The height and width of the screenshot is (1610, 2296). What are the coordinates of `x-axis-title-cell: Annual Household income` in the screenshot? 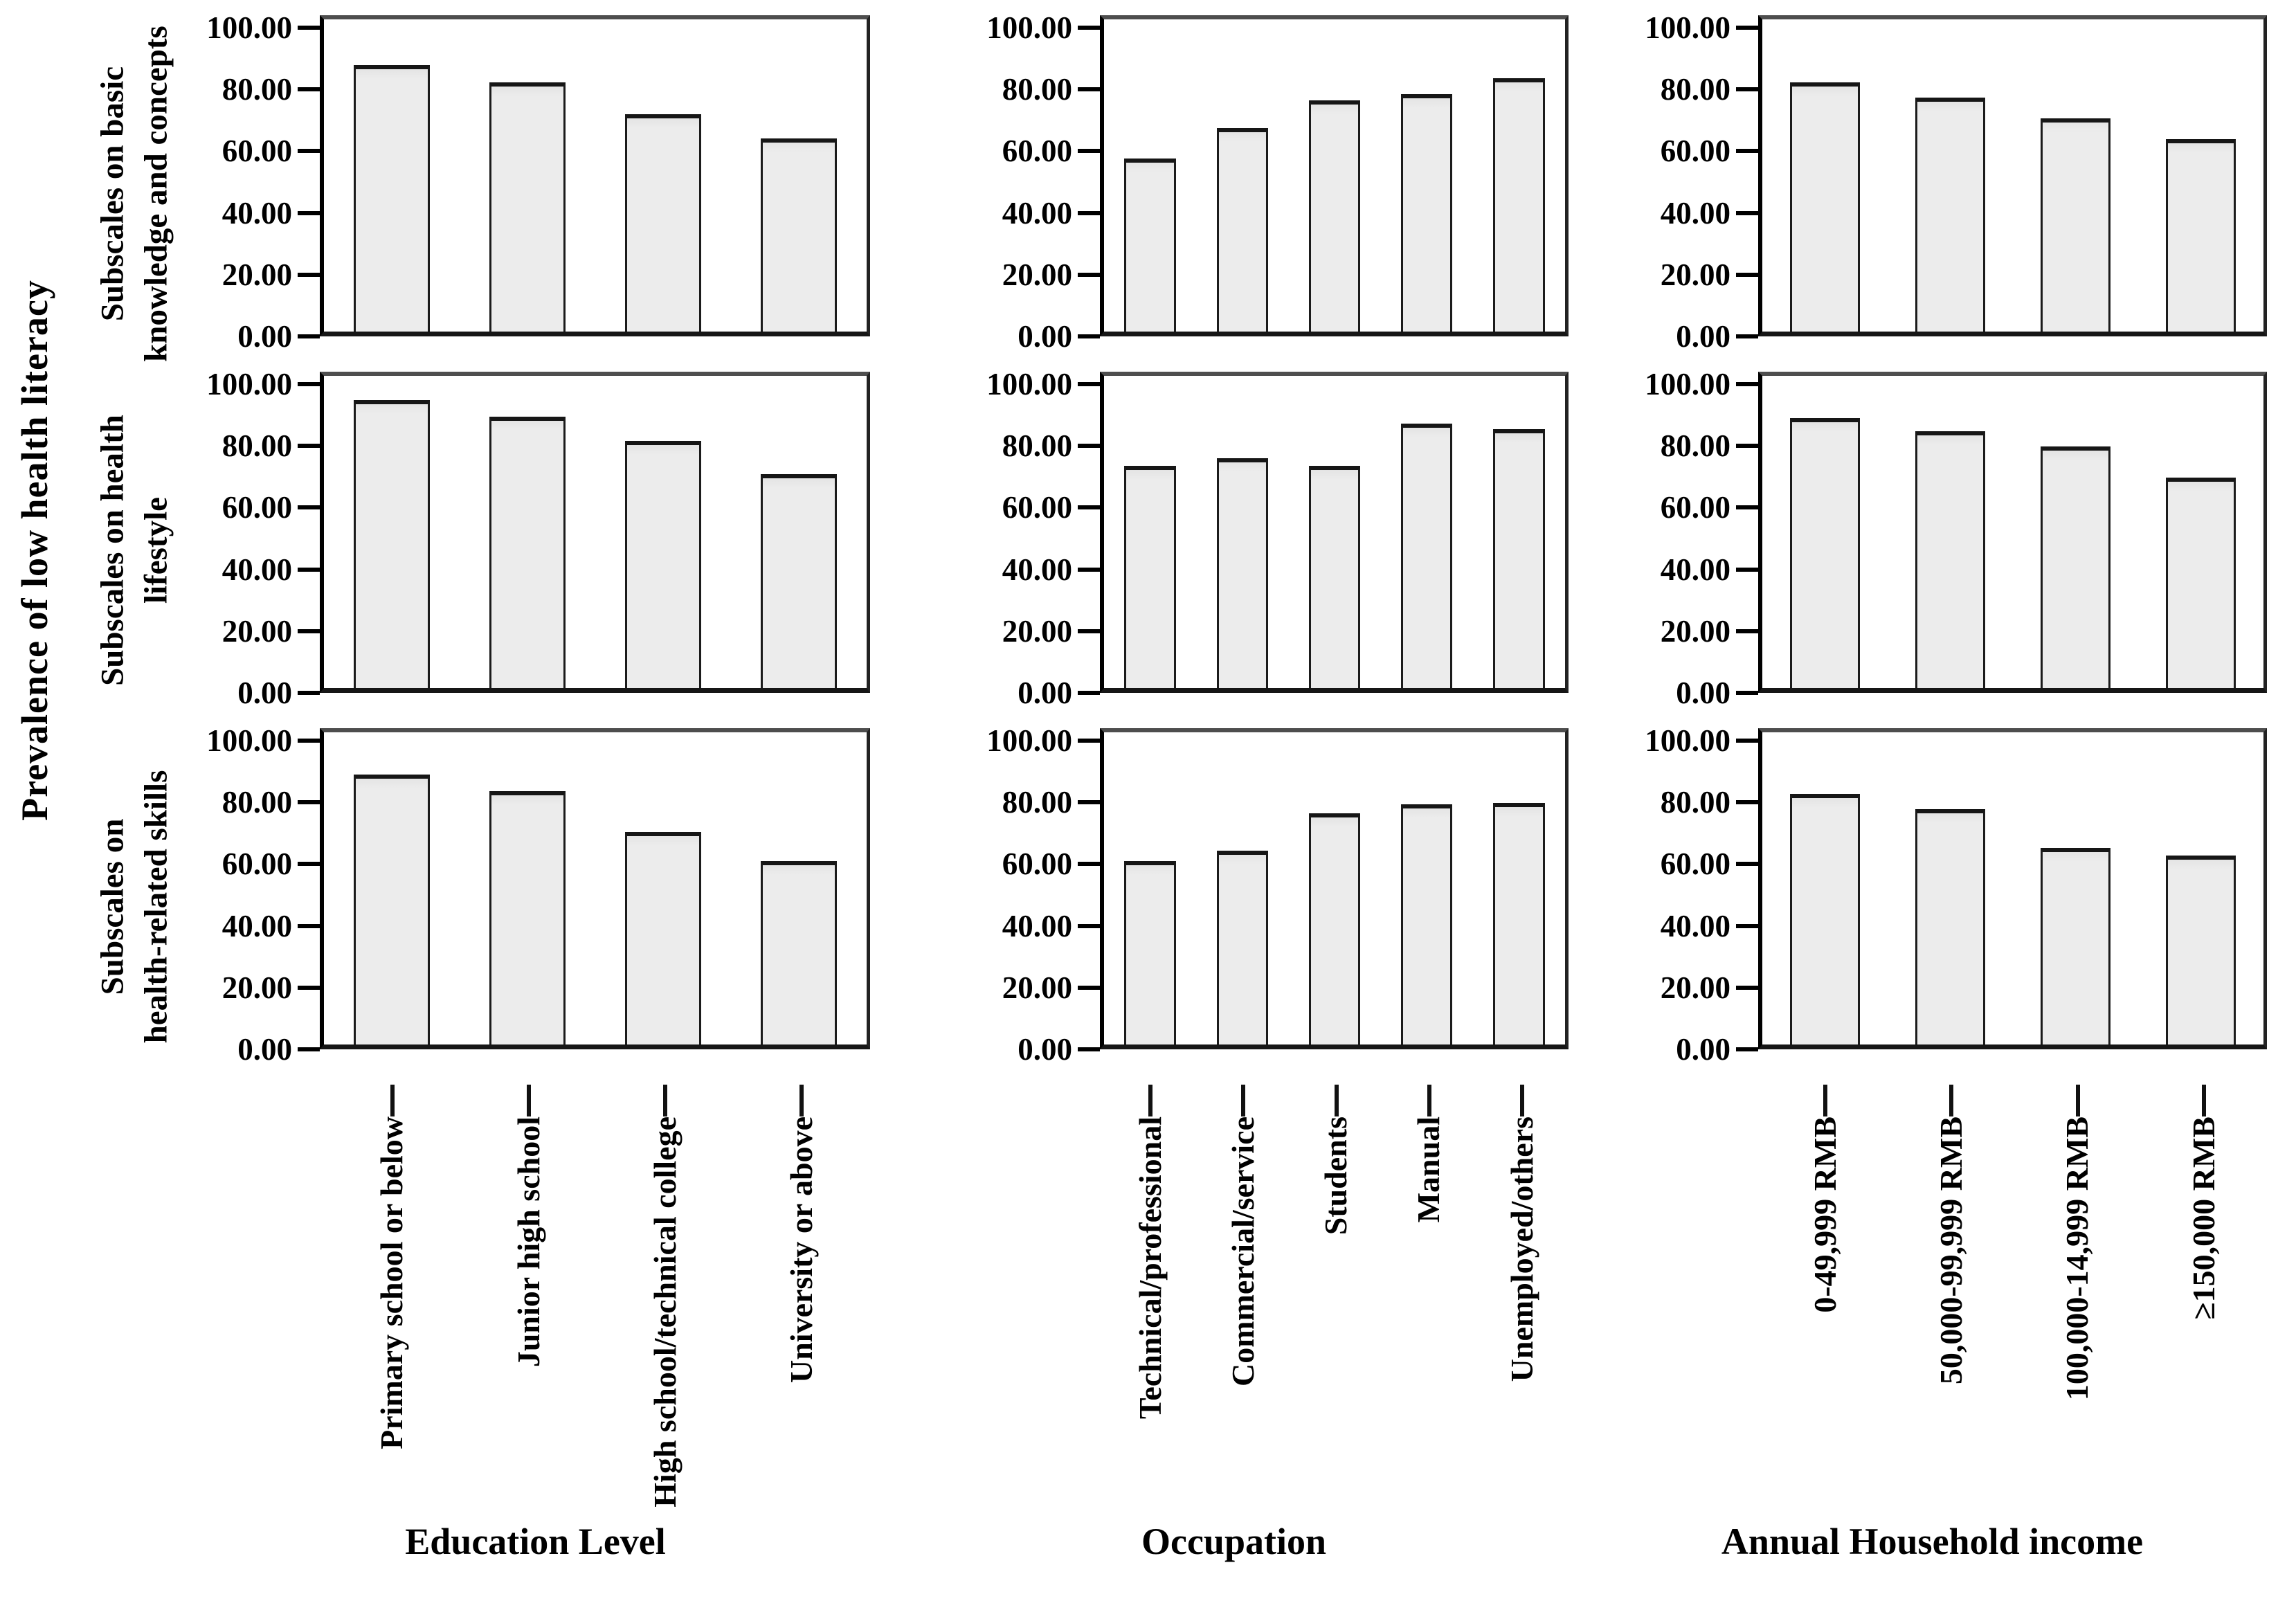 It's located at (1947, 1551).